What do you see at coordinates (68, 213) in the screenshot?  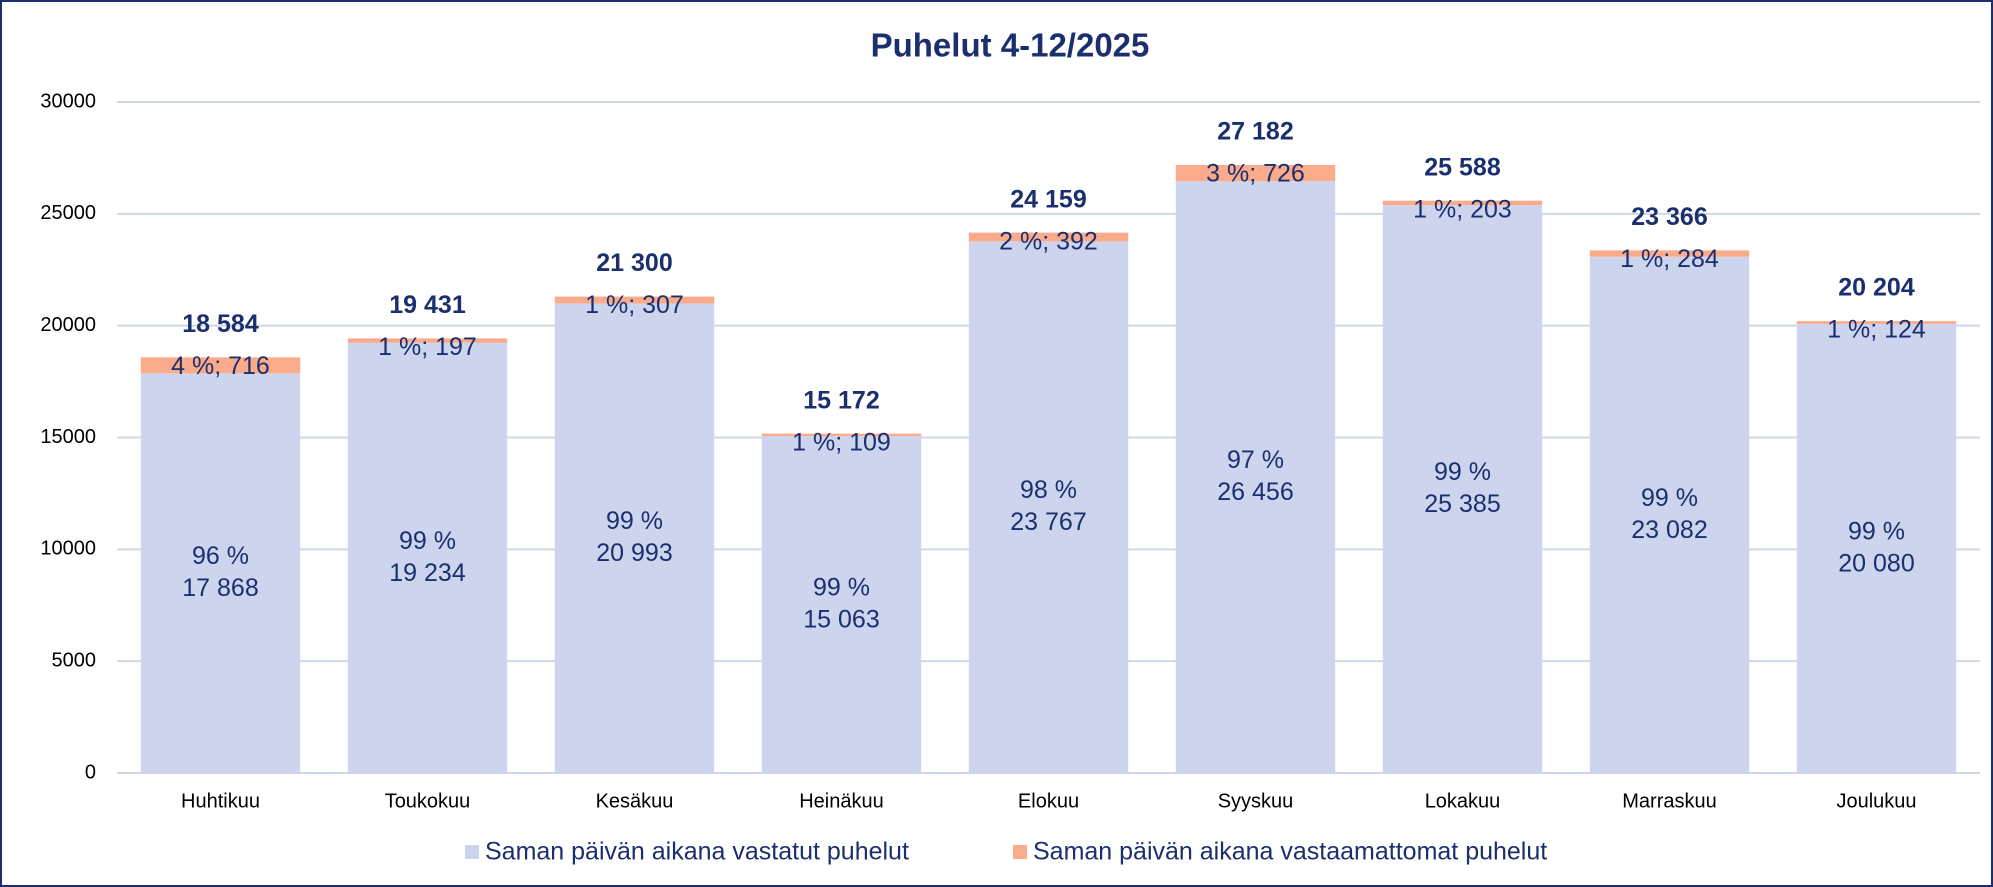 I see `y-tick-label: 25000` at bounding box center [68, 213].